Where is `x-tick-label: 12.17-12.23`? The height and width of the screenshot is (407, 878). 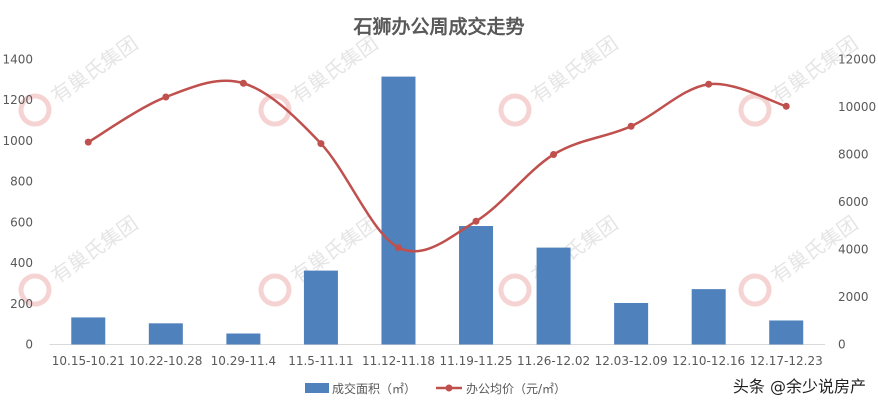
x-tick-label: 12.17-12.23 is located at coordinates (786, 361).